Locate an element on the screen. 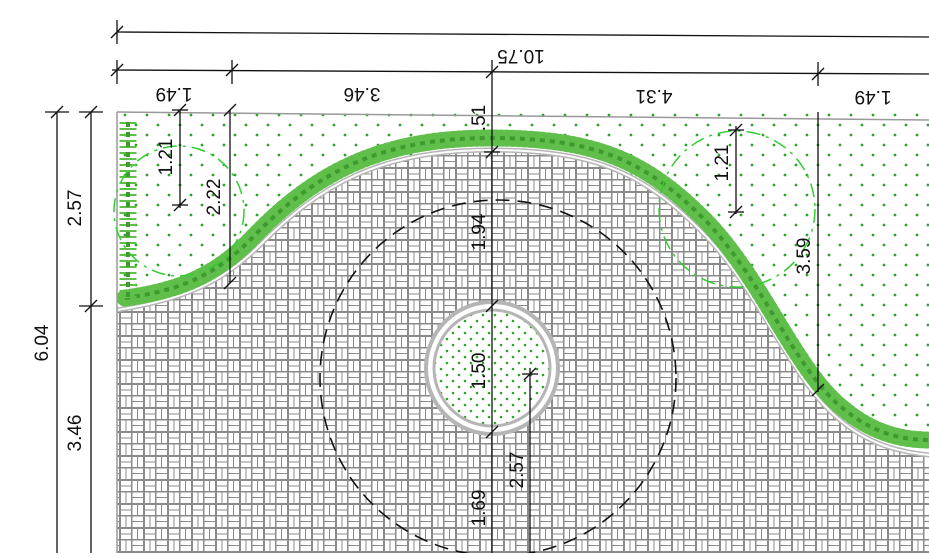  dim-height-upper: 2.57 is located at coordinates (75, 208).